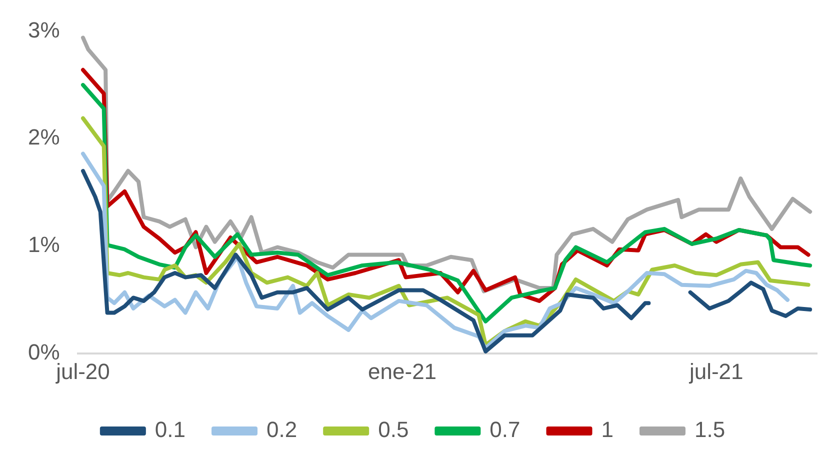 Image resolution: width=835 pixels, height=452 pixels. I want to click on legend-label: 1.5, so click(710, 429).